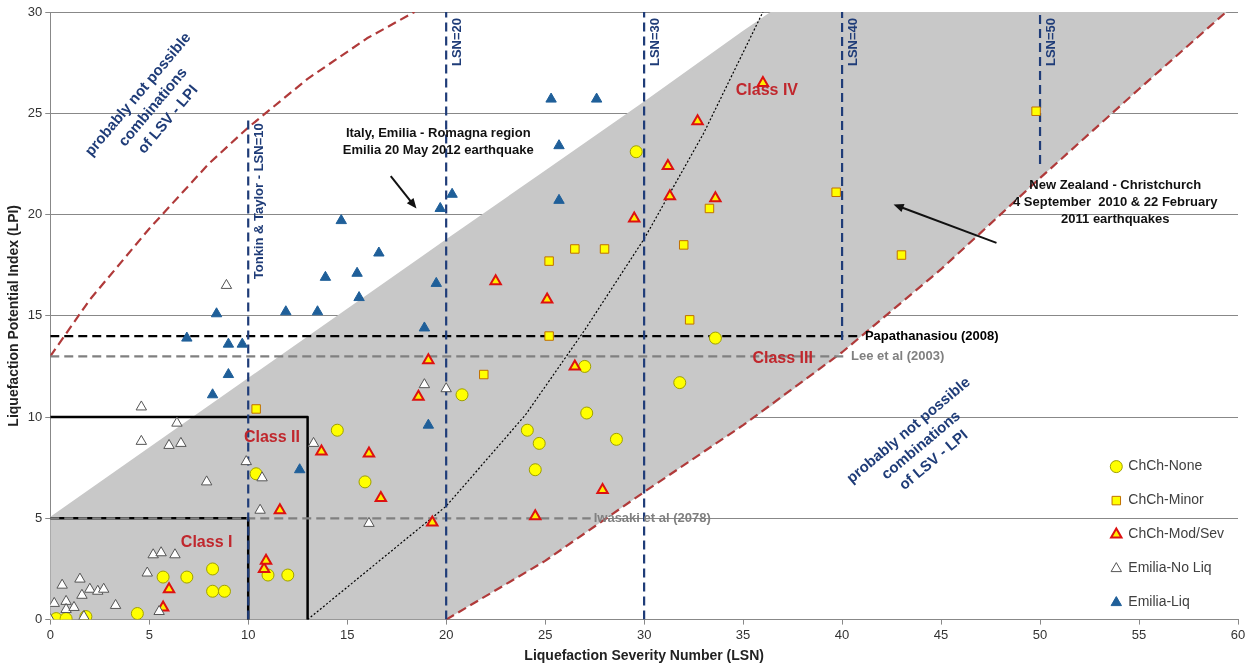 The height and width of the screenshot is (667, 1256). I want to click on y-tick-label: 0, so click(39, 619).